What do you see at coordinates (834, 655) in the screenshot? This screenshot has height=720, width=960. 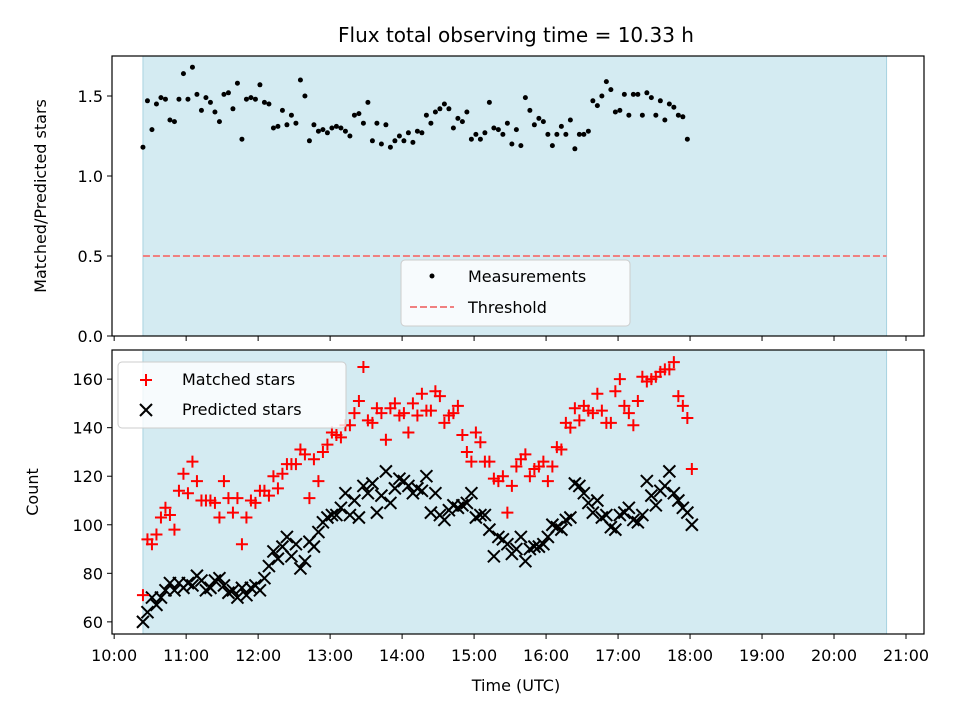 I see `bottom-x-tick-label: 20:00` at bounding box center [834, 655].